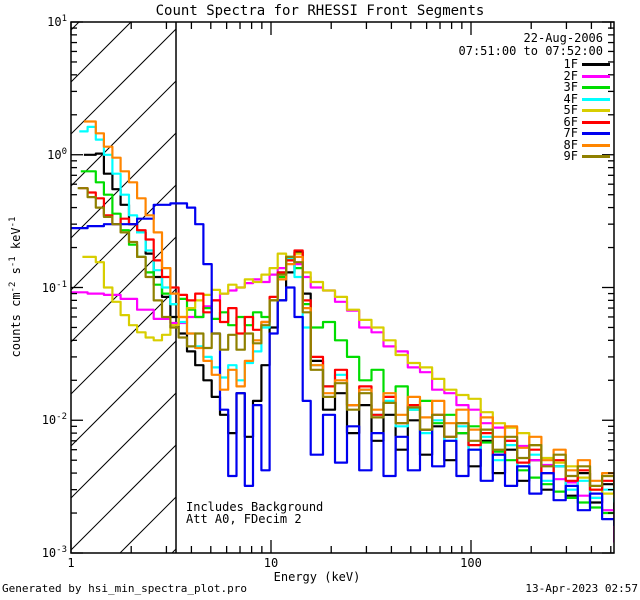 The image size is (640, 600). What do you see at coordinates (125, 588) in the screenshot?
I see `generator-credit: Generated by hsi_min_spectra_plot.pro` at bounding box center [125, 588].